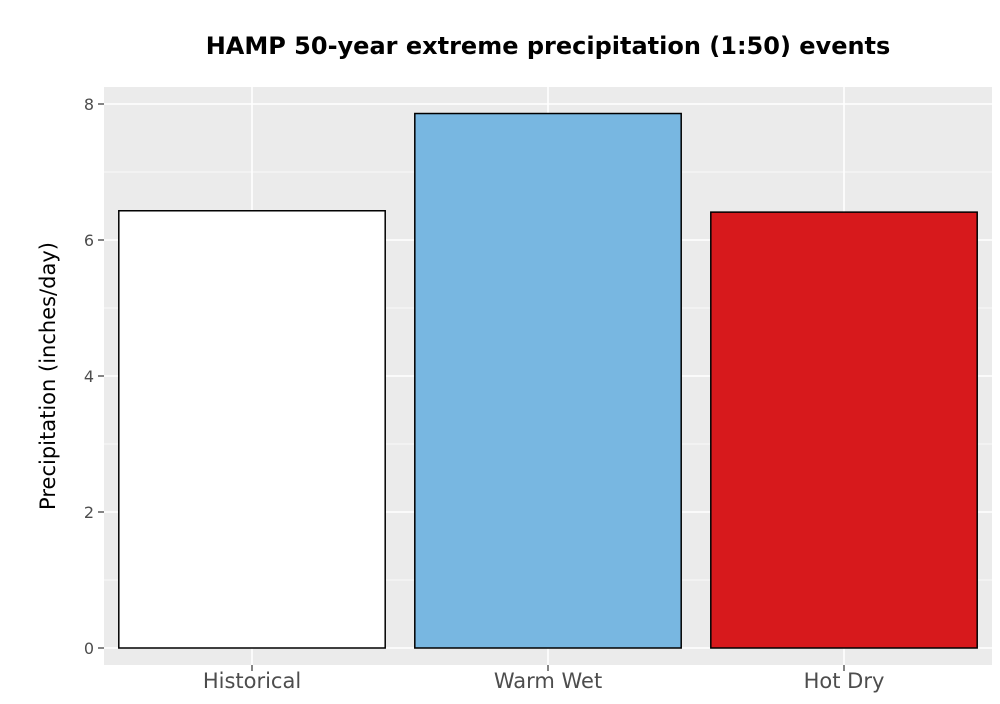  Describe the element at coordinates (48, 376) in the screenshot. I see `y-axis-label: Precipitation (inches/day)` at that location.